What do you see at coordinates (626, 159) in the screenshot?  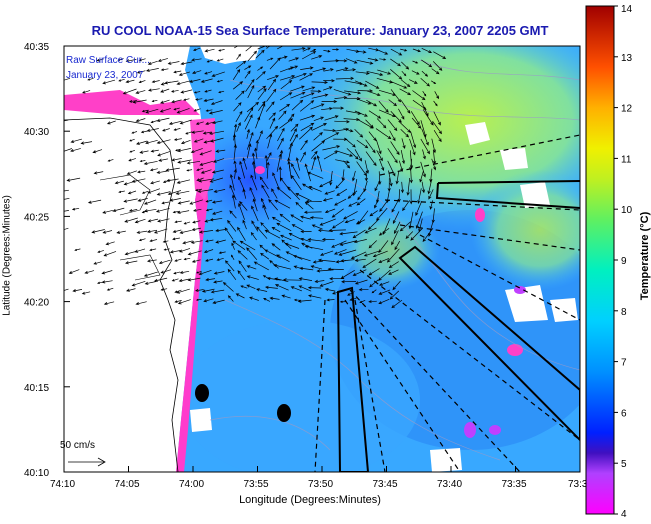 I see `colorbar-tick-label: 11` at bounding box center [626, 159].